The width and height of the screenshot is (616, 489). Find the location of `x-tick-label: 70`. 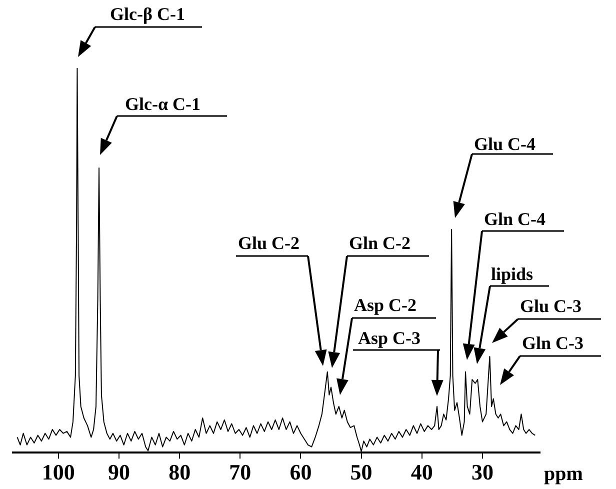

x-tick-label: 70 is located at coordinates (240, 471).